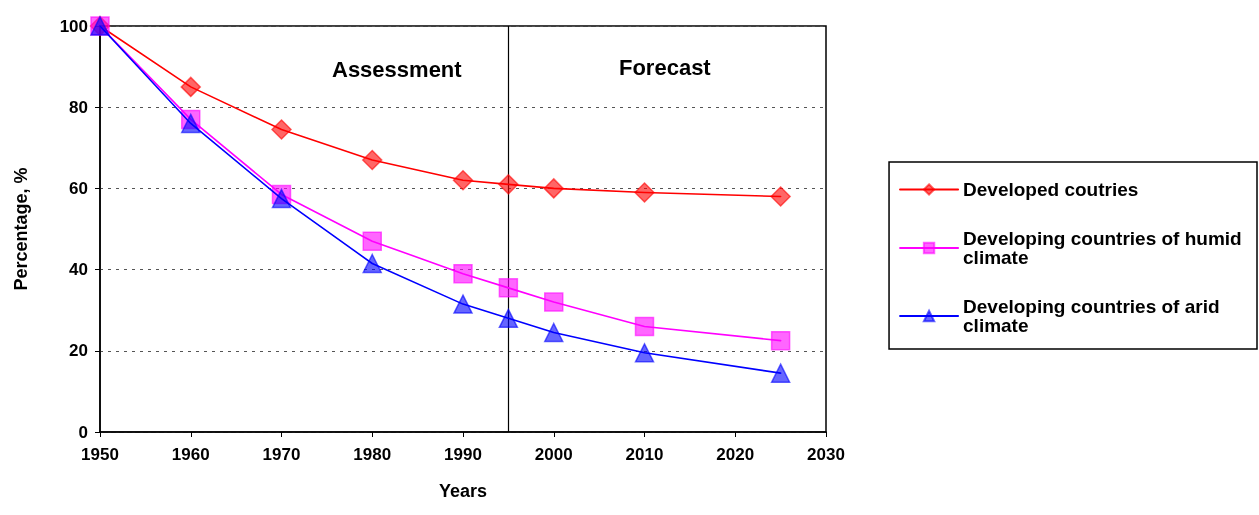 The image size is (1259, 515). I want to click on legend-label: Developing countries of arid climate, so click(1094, 316).